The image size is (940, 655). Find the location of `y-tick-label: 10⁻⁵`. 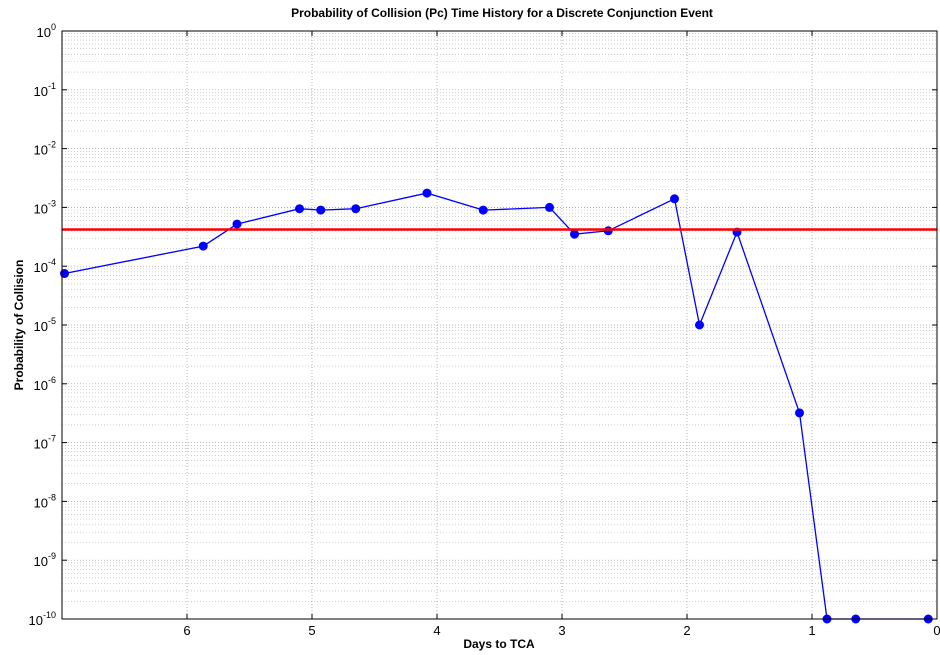

y-tick-label: 10⁻⁵ is located at coordinates (45, 325).